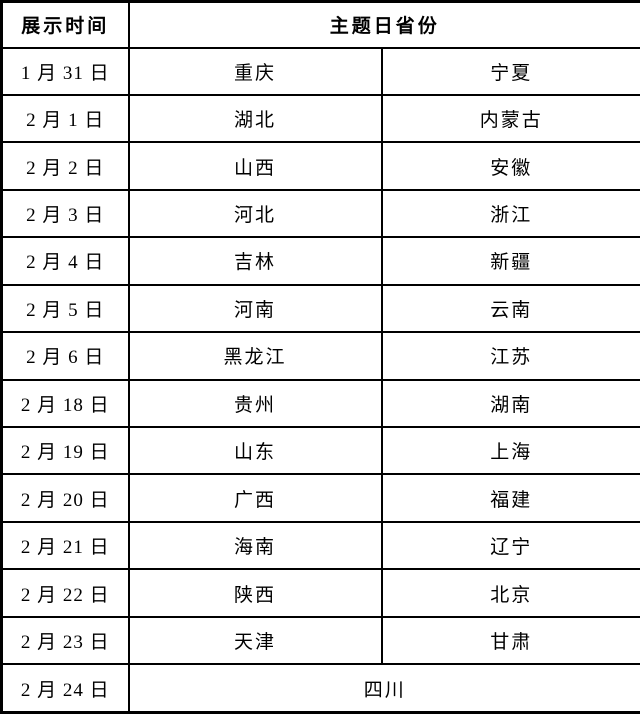 The height and width of the screenshot is (714, 640). I want to click on province-cell: 辽宁, so click(510, 545).